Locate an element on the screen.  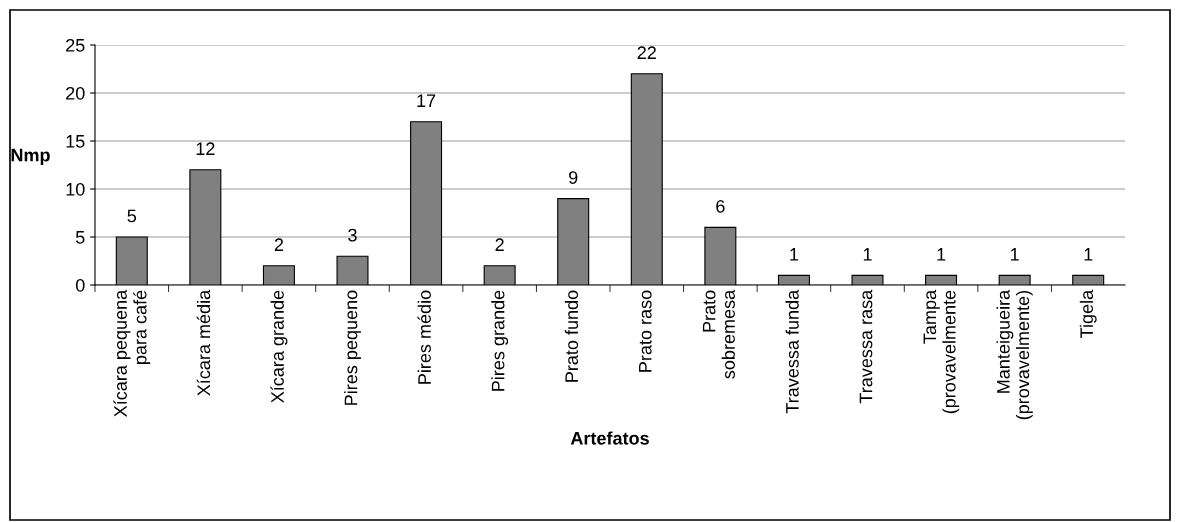
y-tick-label: 15 is located at coordinates (75, 141).